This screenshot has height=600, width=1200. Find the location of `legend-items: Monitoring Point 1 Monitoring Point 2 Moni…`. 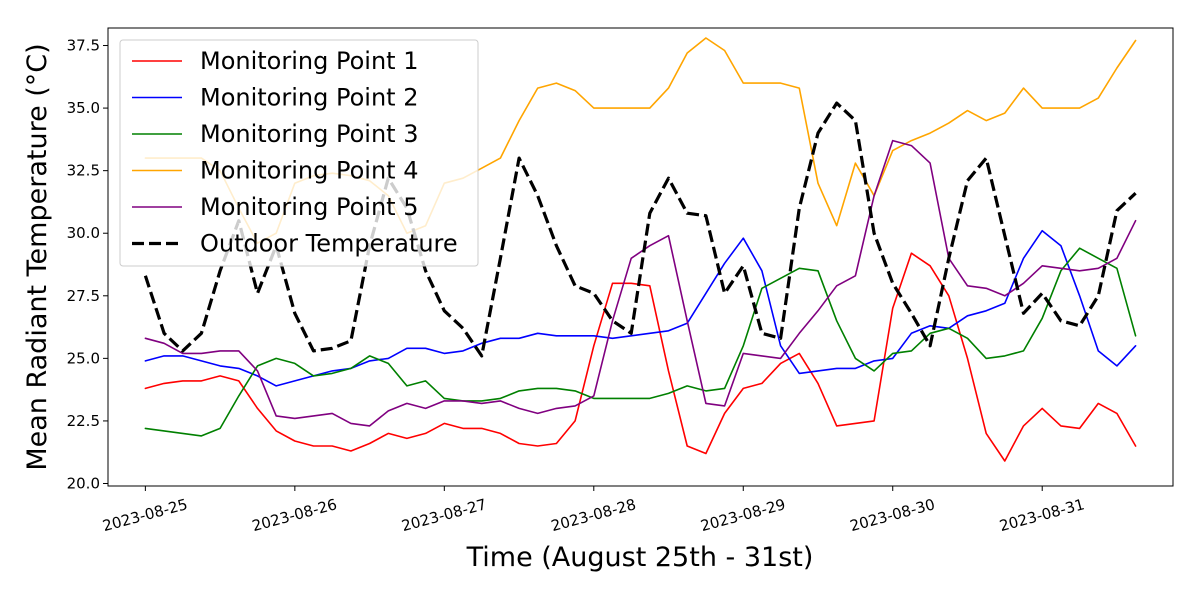

legend-items: Monitoring Point 1 Monitoring Point 2 Moni… is located at coordinates (295, 152).